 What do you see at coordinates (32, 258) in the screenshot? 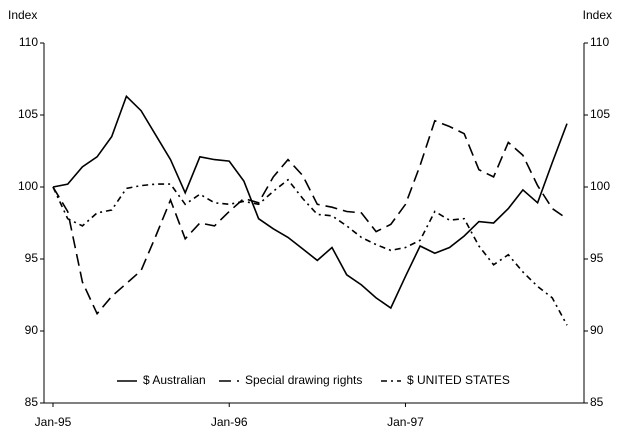
I see `y-tick-label: 95` at bounding box center [32, 258].